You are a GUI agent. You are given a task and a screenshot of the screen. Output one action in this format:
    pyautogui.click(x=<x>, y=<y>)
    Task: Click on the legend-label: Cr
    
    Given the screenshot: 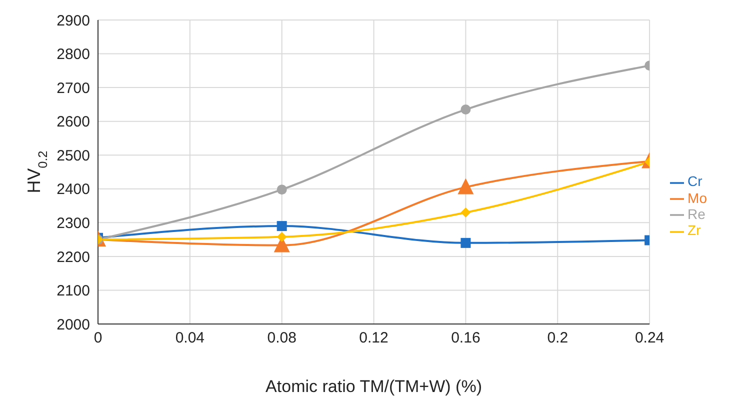 What is the action you would take?
    pyautogui.click(x=695, y=181)
    